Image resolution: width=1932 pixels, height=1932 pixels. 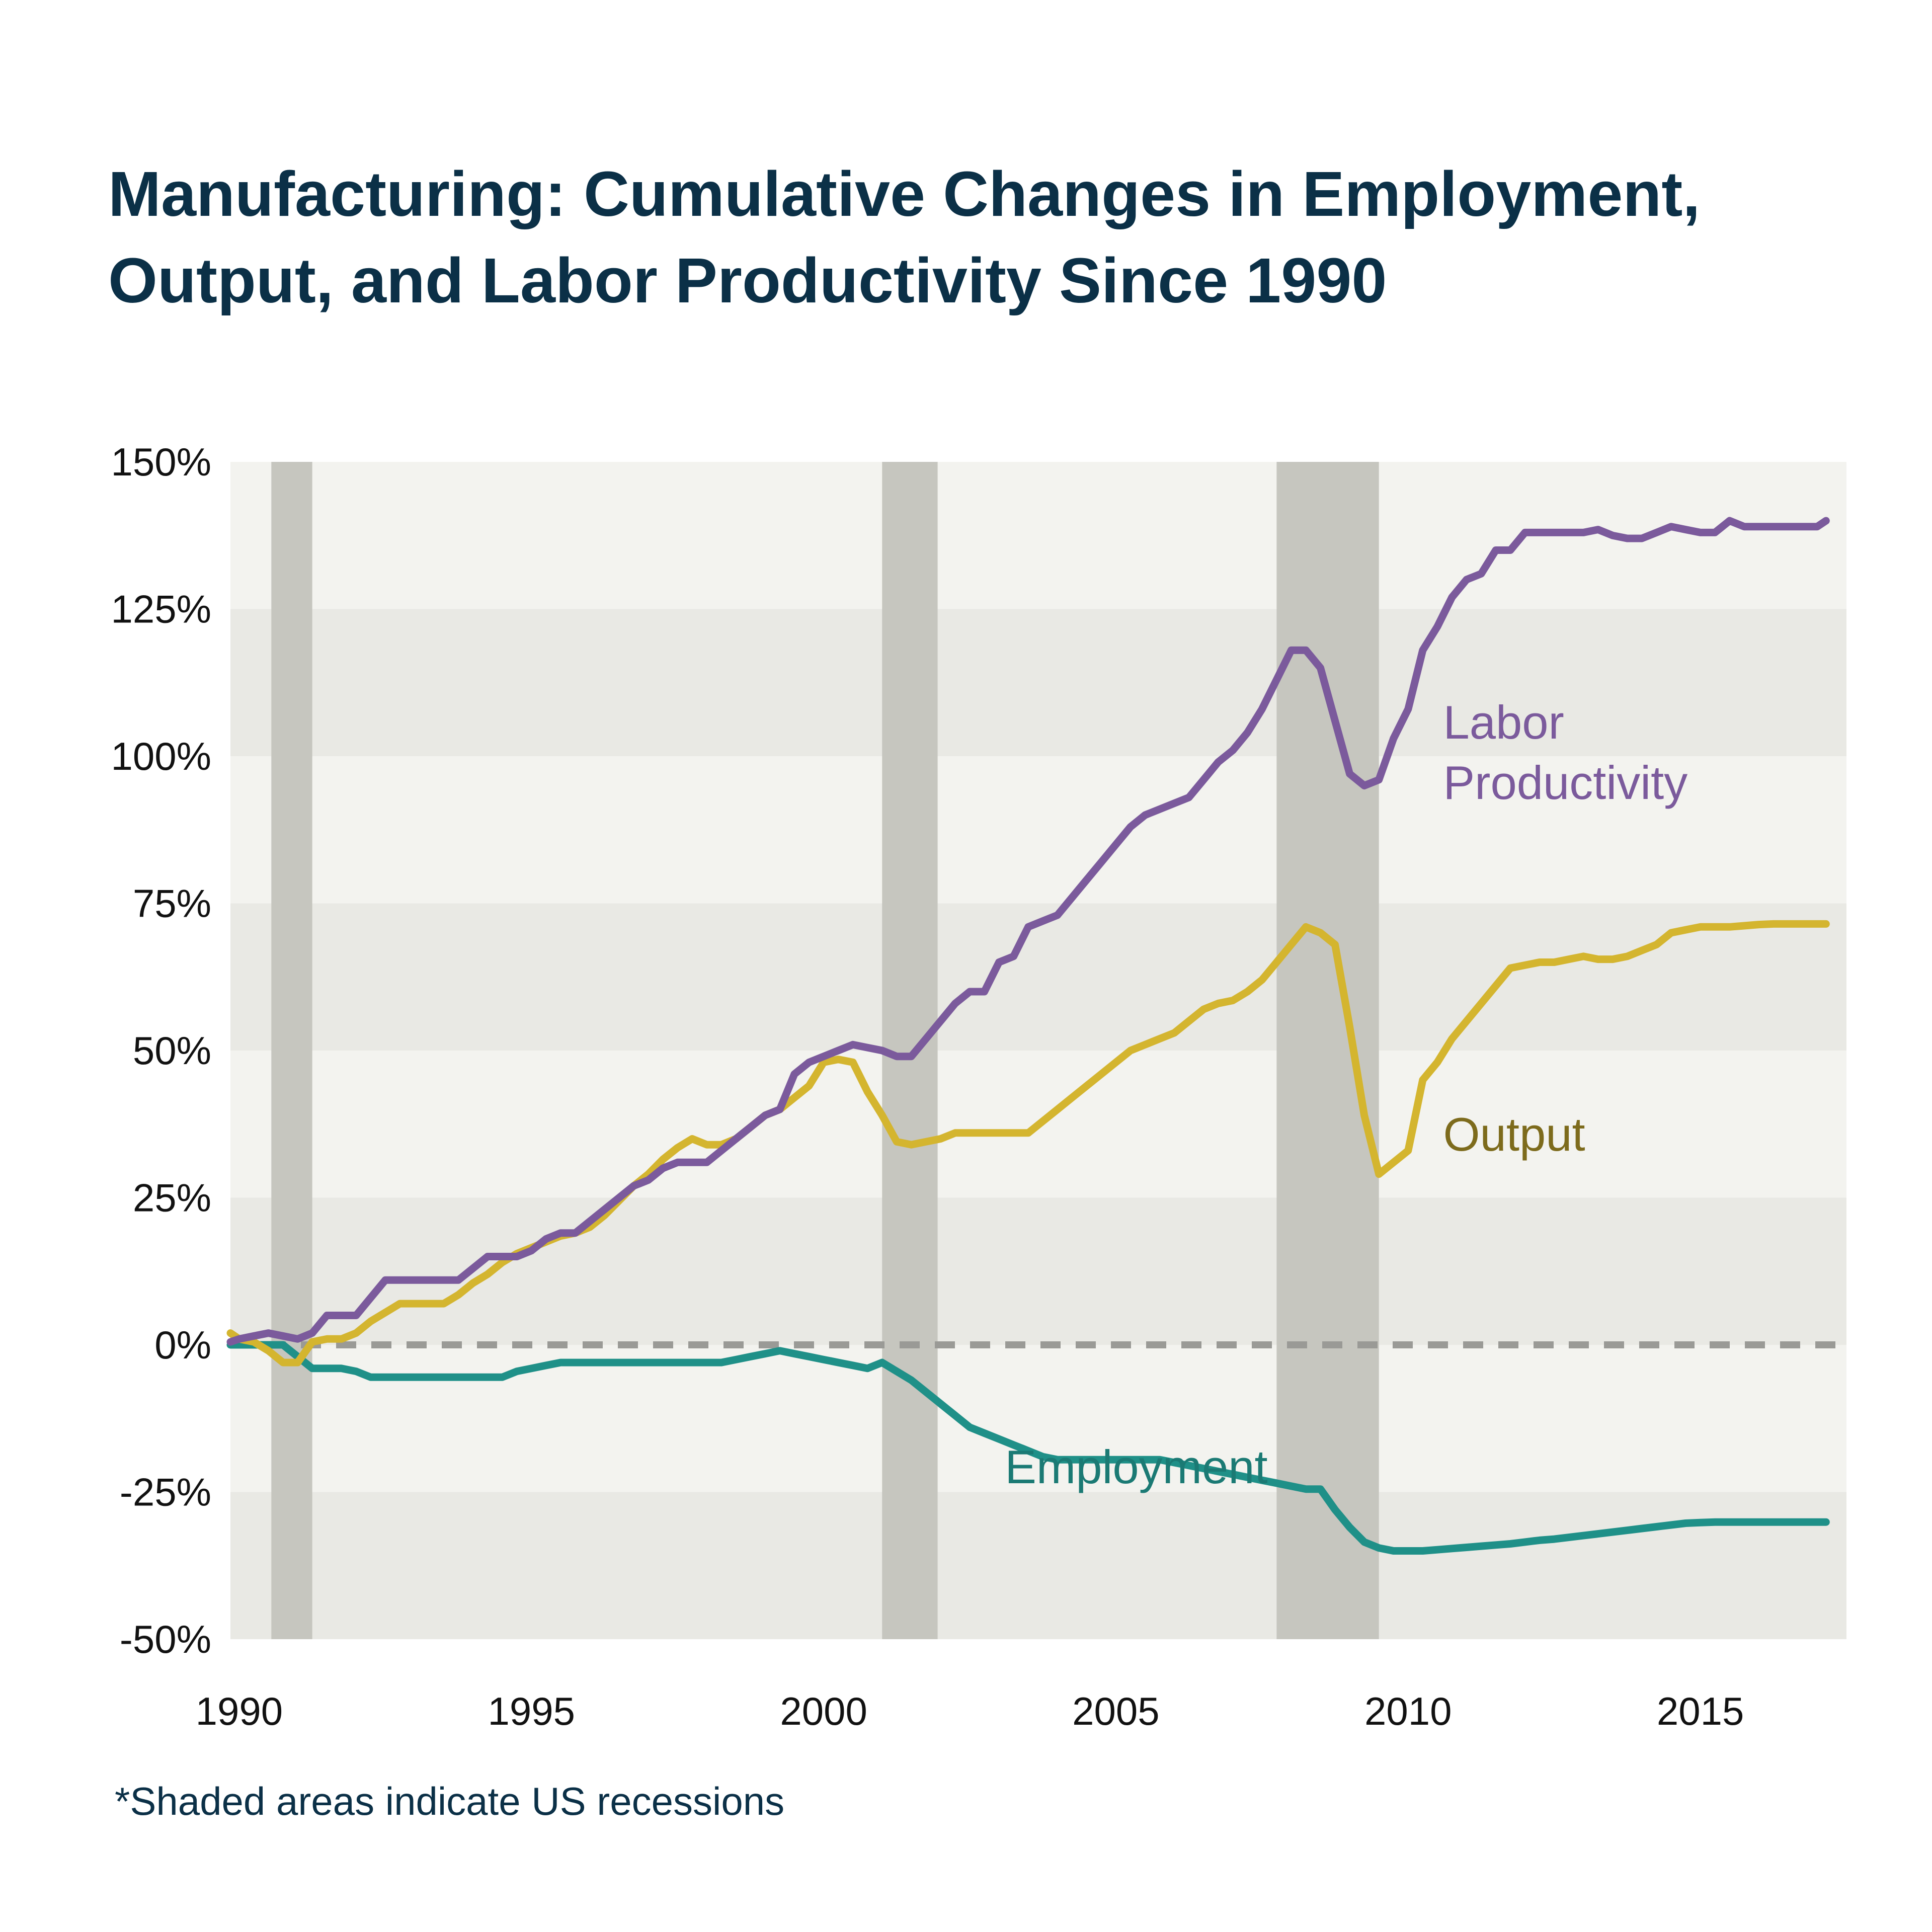 What do you see at coordinates (970, 1711) in the screenshot?
I see `x-axis-tick-labels: 1990 1995 2000 2005 2010 2015` at bounding box center [970, 1711].